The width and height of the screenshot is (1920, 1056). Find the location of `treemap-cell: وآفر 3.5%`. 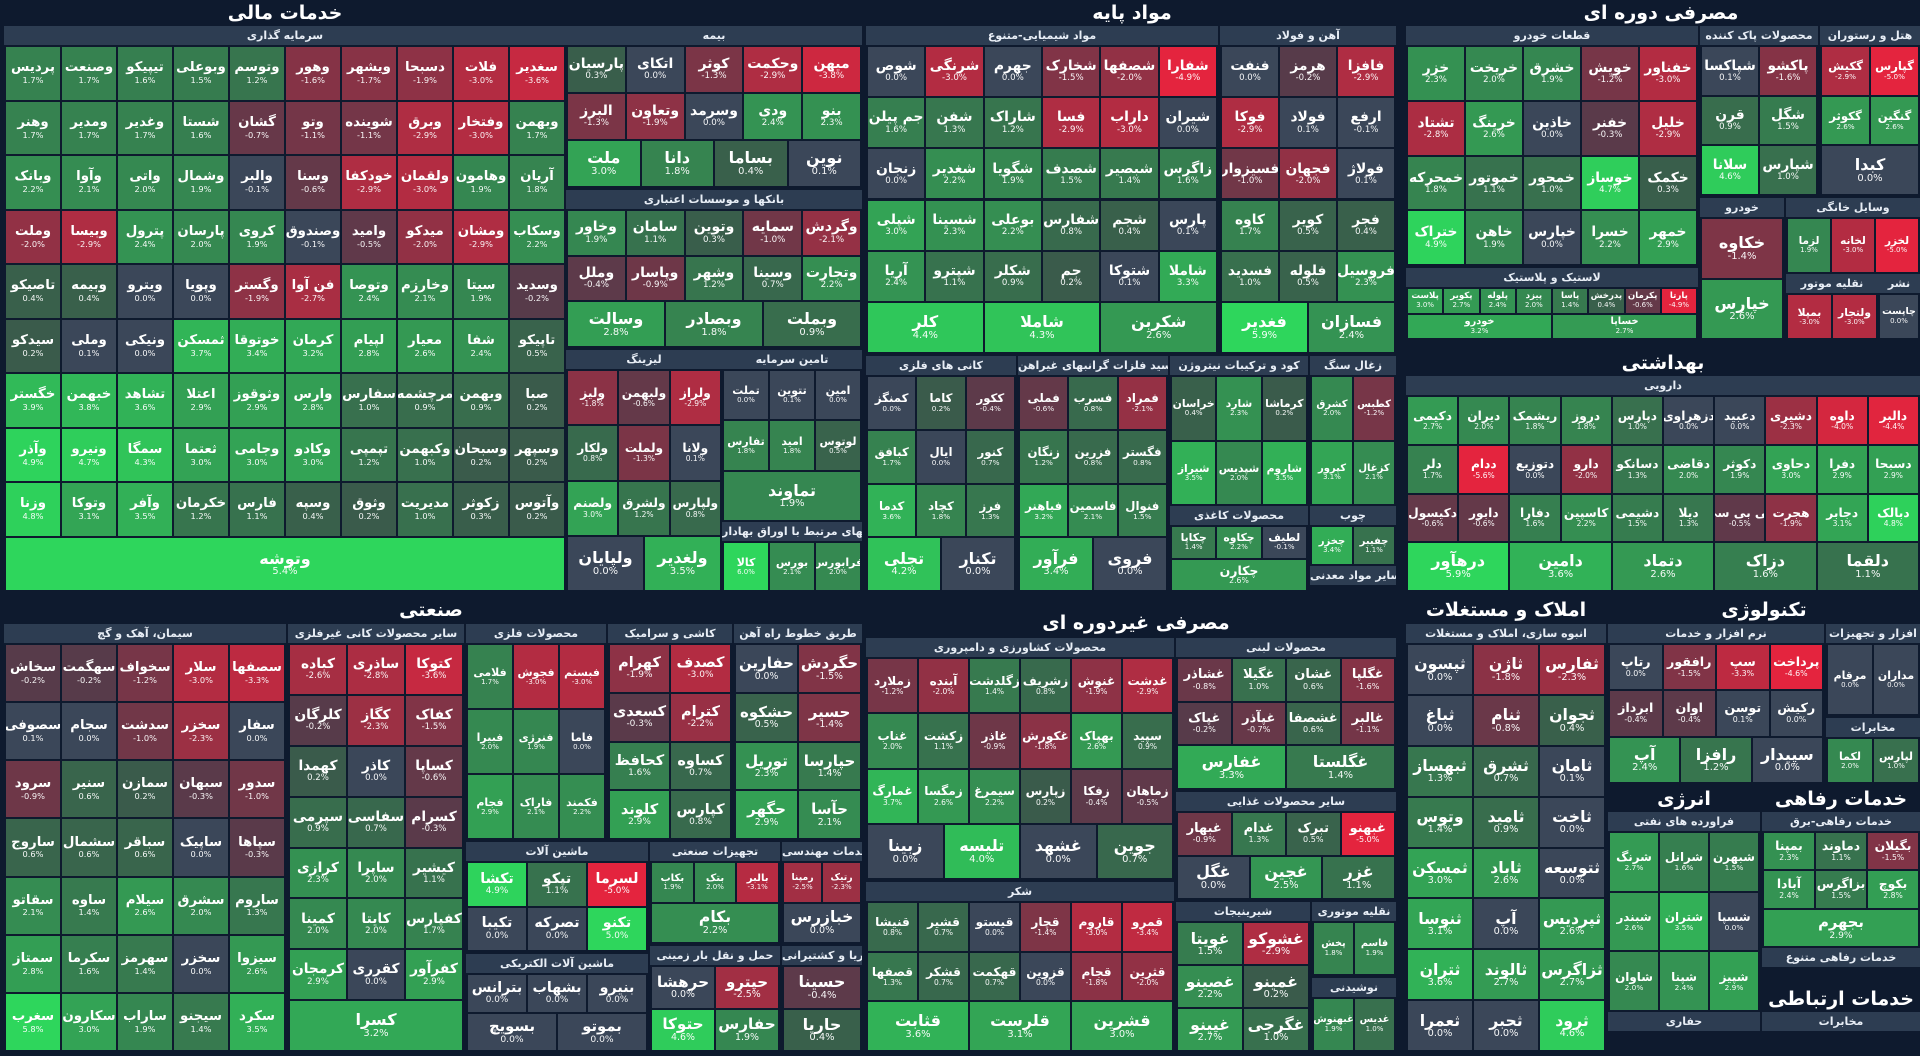

treemap-cell: وآفر 3.5% is located at coordinates (145, 509).